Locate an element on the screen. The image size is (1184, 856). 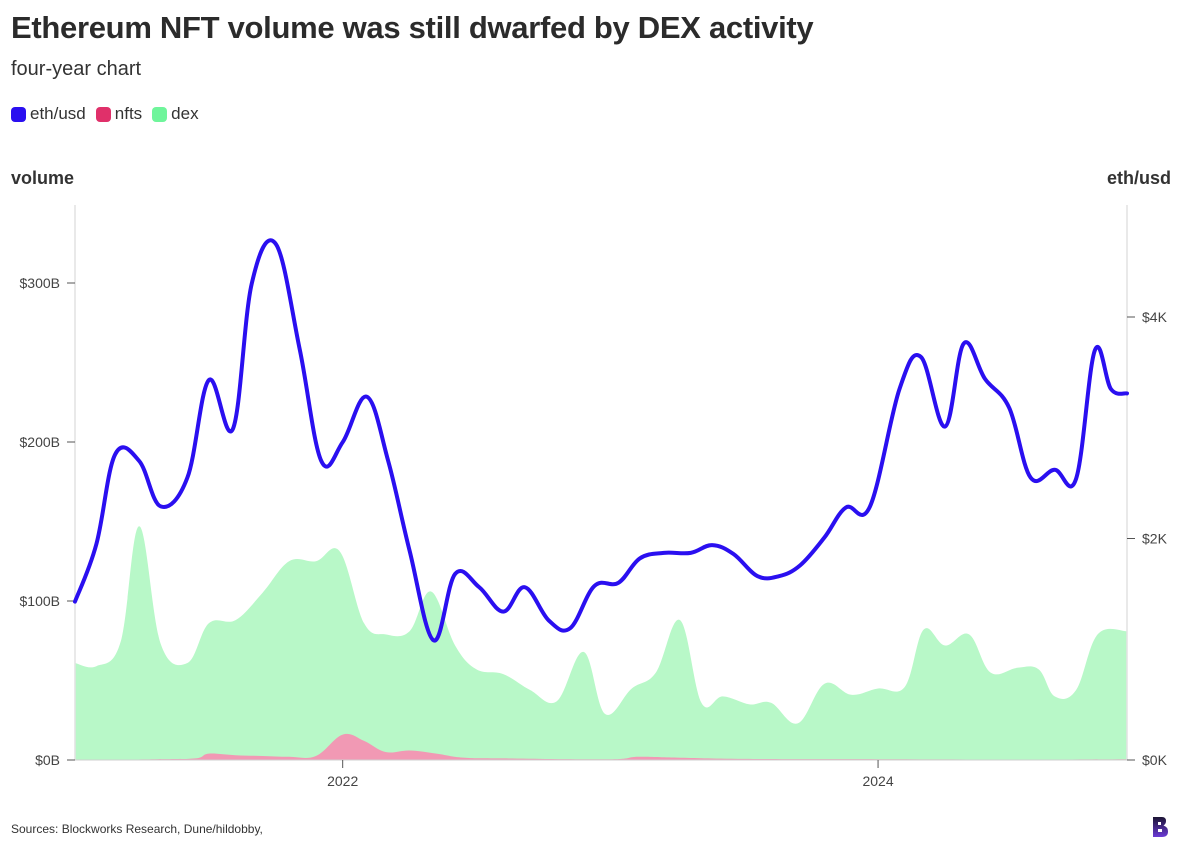
chart-legend: eth/usd nfts dex is located at coordinates (105, 114).